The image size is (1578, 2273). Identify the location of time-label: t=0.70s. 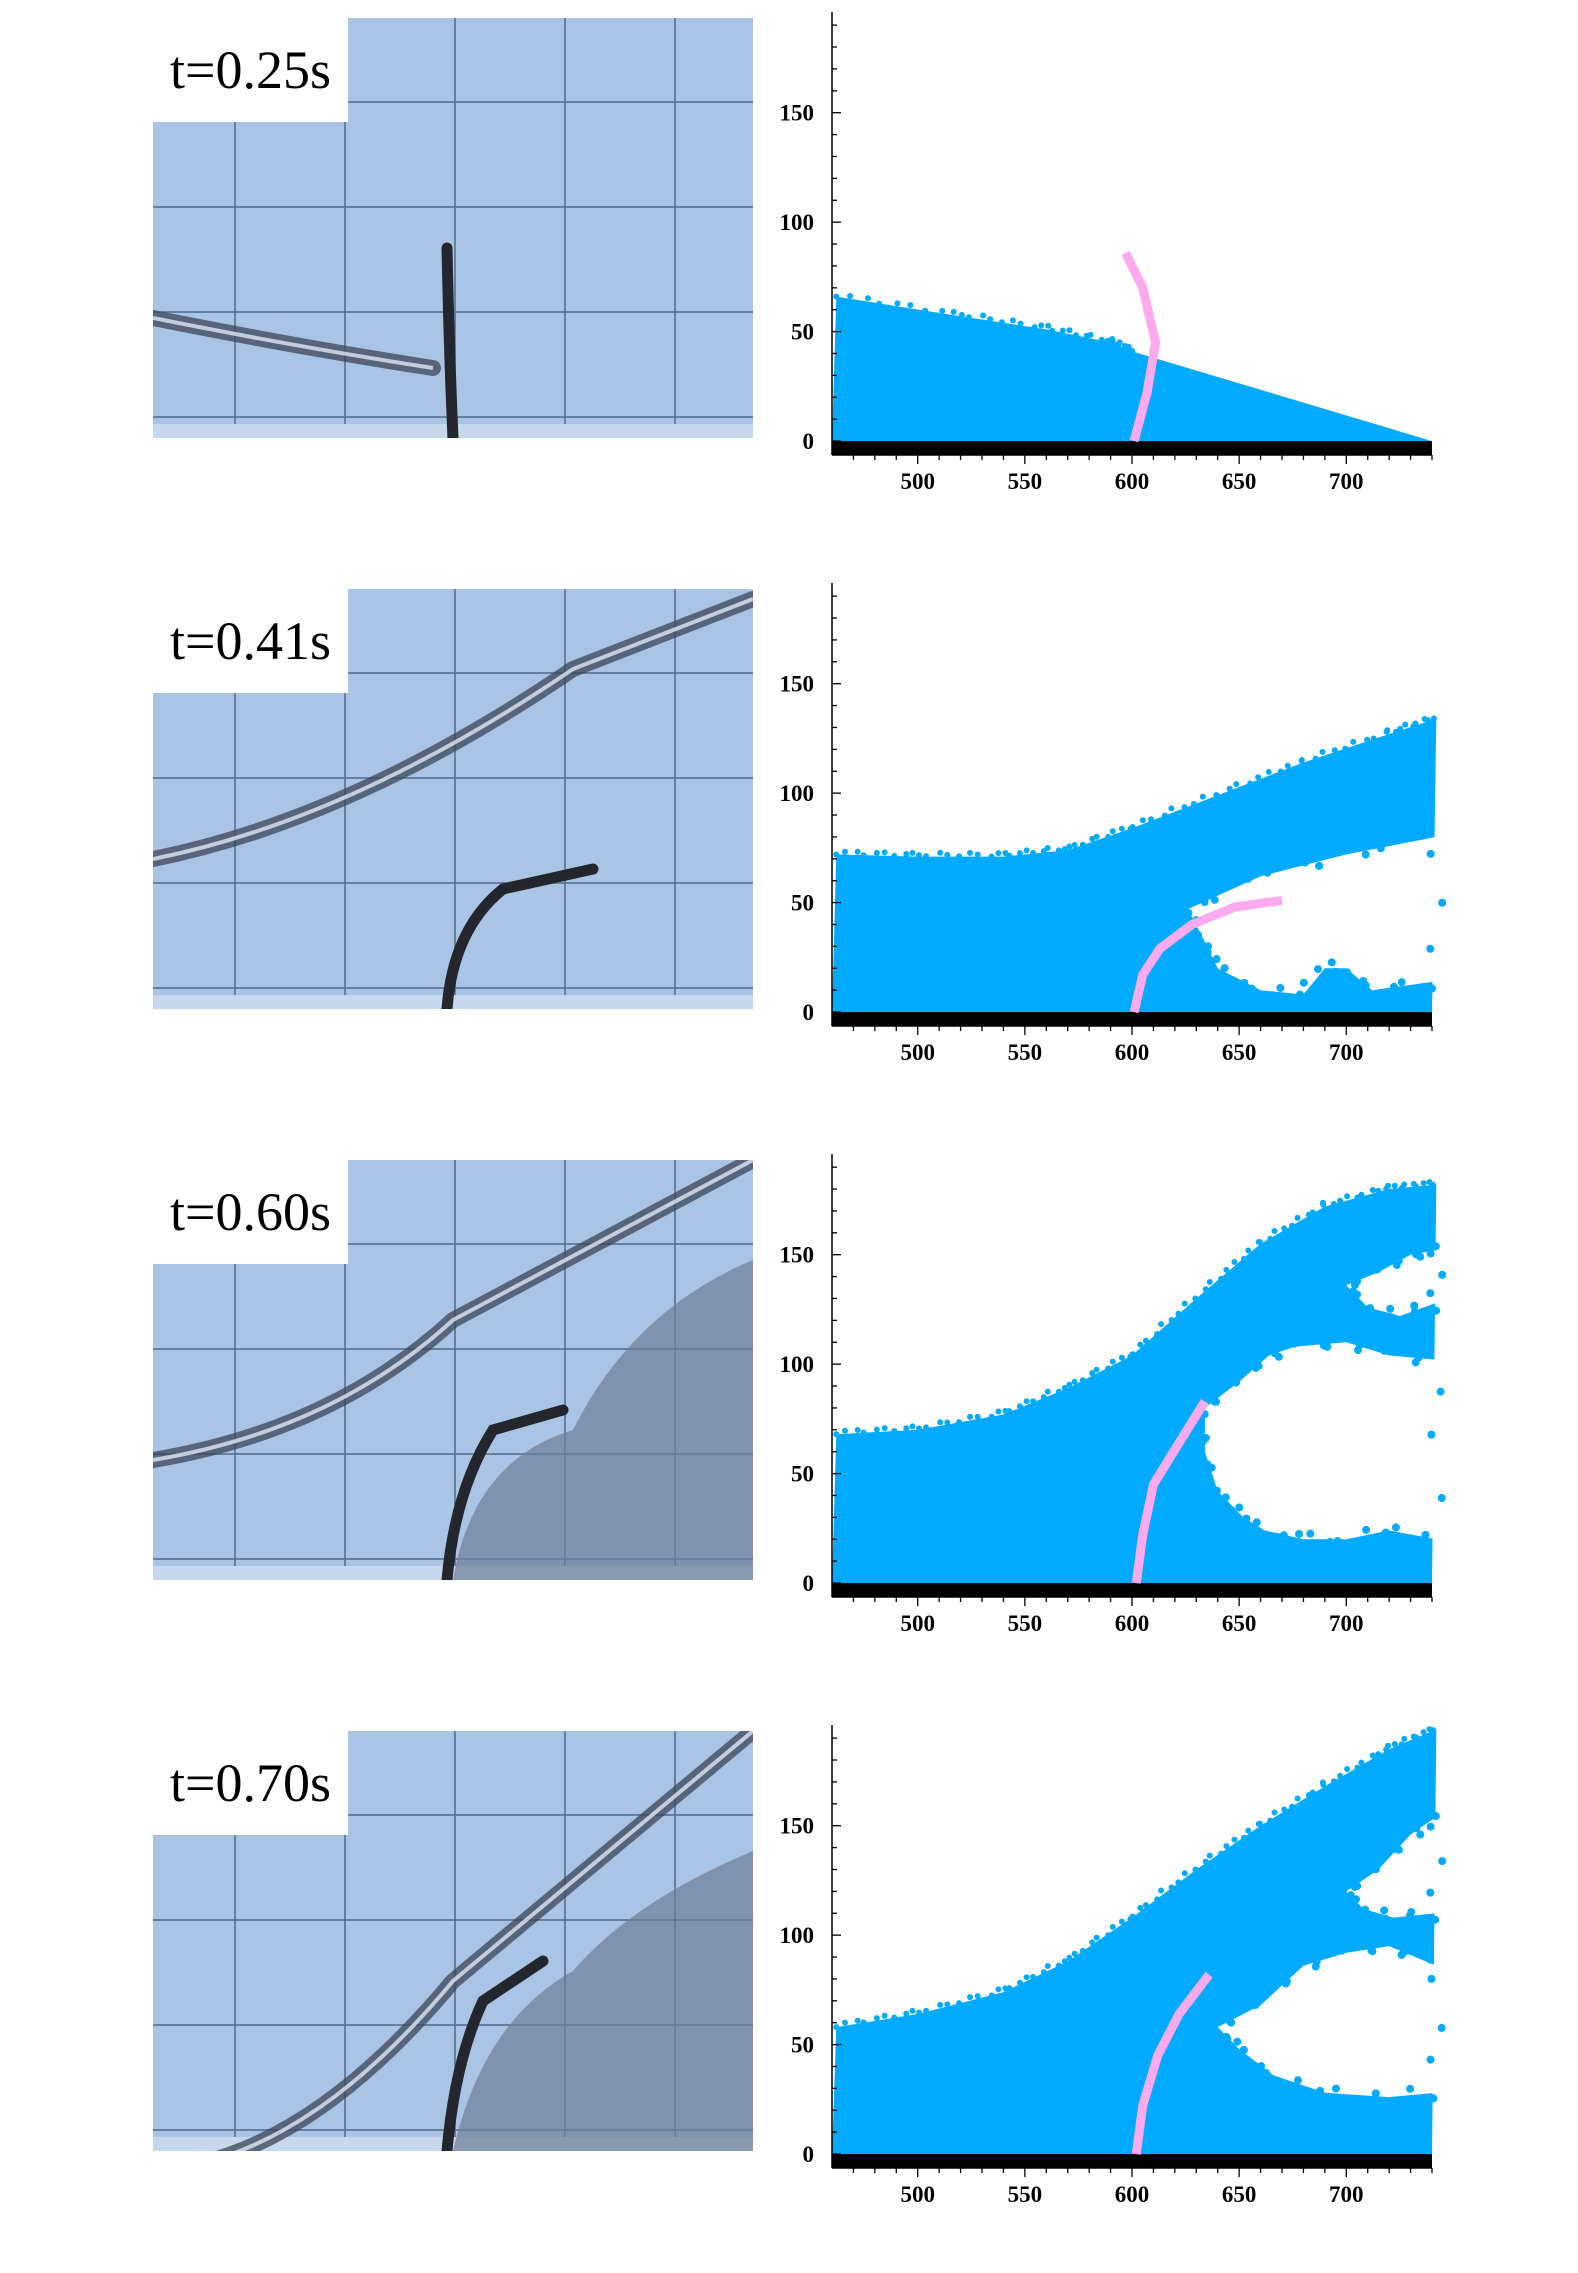
(250, 1783).